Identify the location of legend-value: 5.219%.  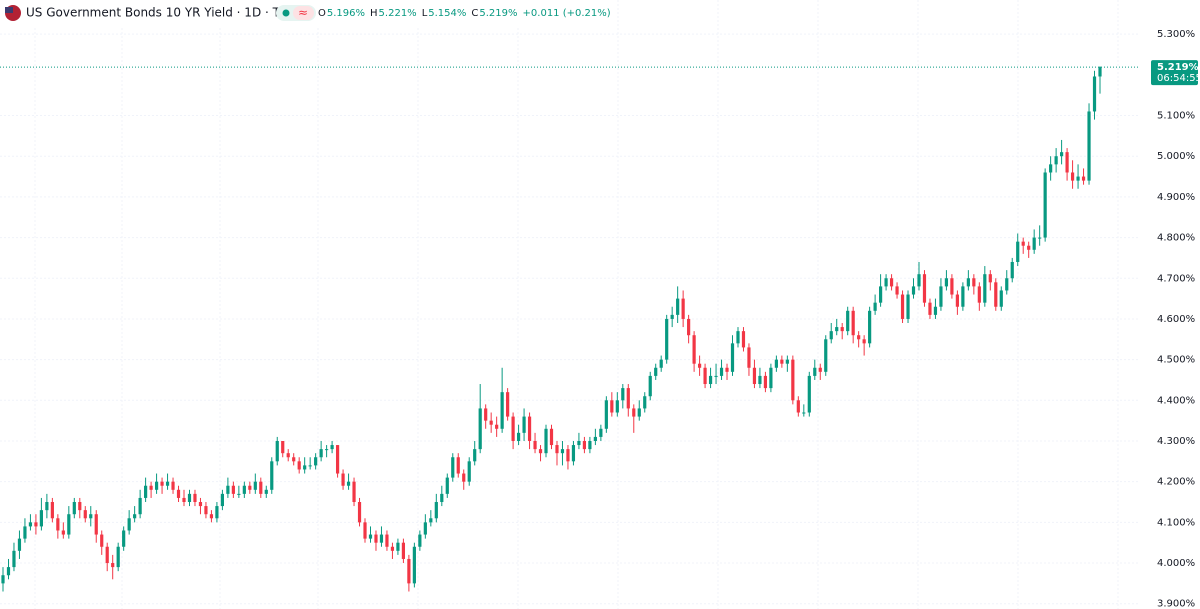
(498, 13).